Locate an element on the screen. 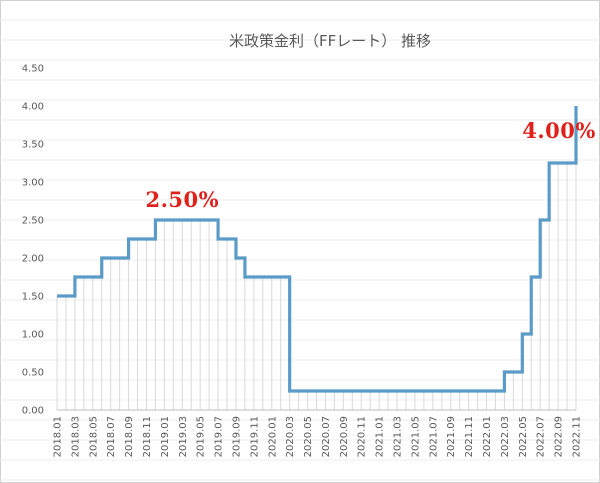  x-tick-label: 2020.11 is located at coordinates (362, 436).